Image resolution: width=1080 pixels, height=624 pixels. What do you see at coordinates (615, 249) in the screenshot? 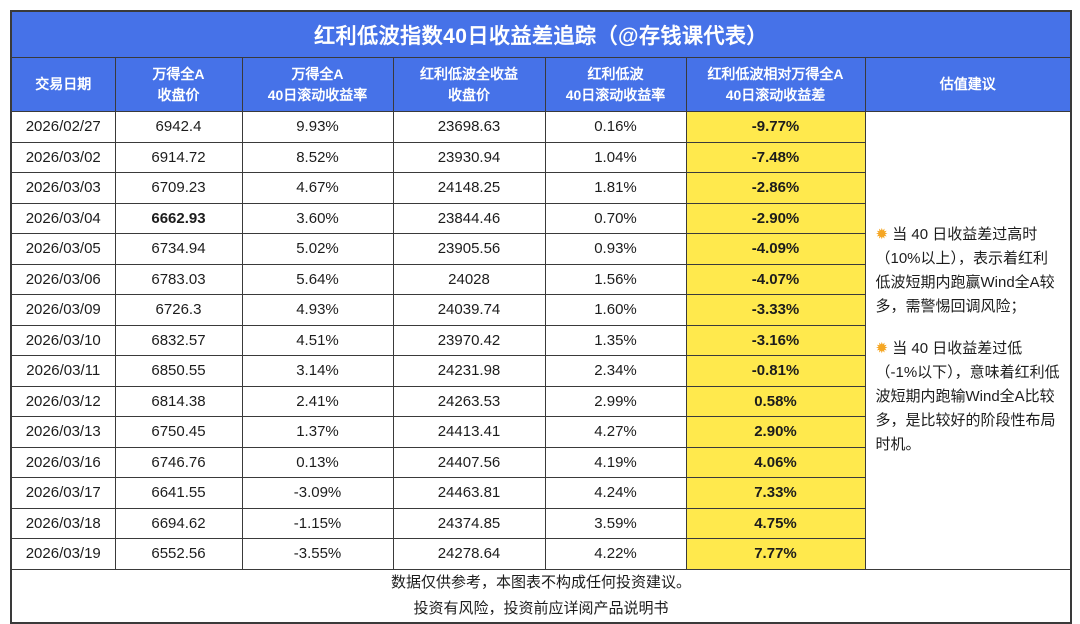
I see `dlv-40d-return-cell: 0.93%` at bounding box center [615, 249].